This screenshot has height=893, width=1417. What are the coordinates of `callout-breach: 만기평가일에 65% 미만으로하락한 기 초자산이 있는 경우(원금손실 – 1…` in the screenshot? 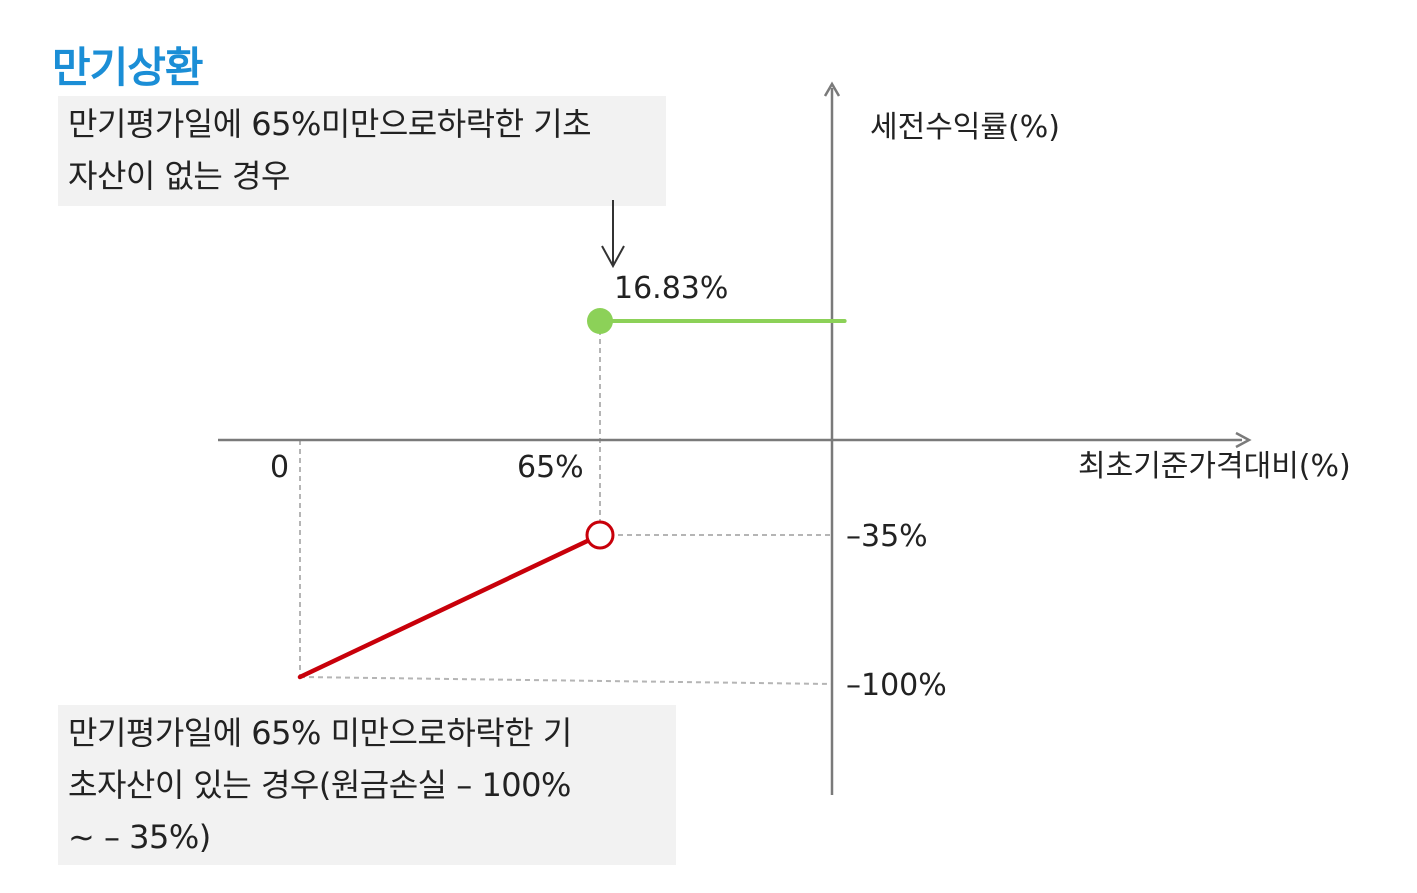 It's located at (367, 785).